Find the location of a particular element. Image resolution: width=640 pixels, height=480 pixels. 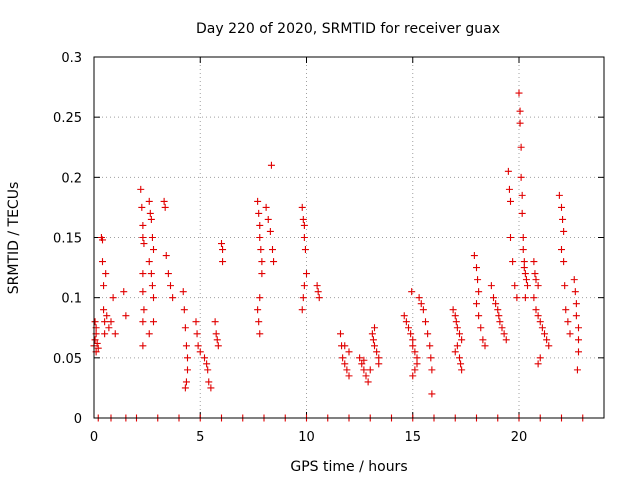

y-tick-label: 0.2 is located at coordinates (71, 178).